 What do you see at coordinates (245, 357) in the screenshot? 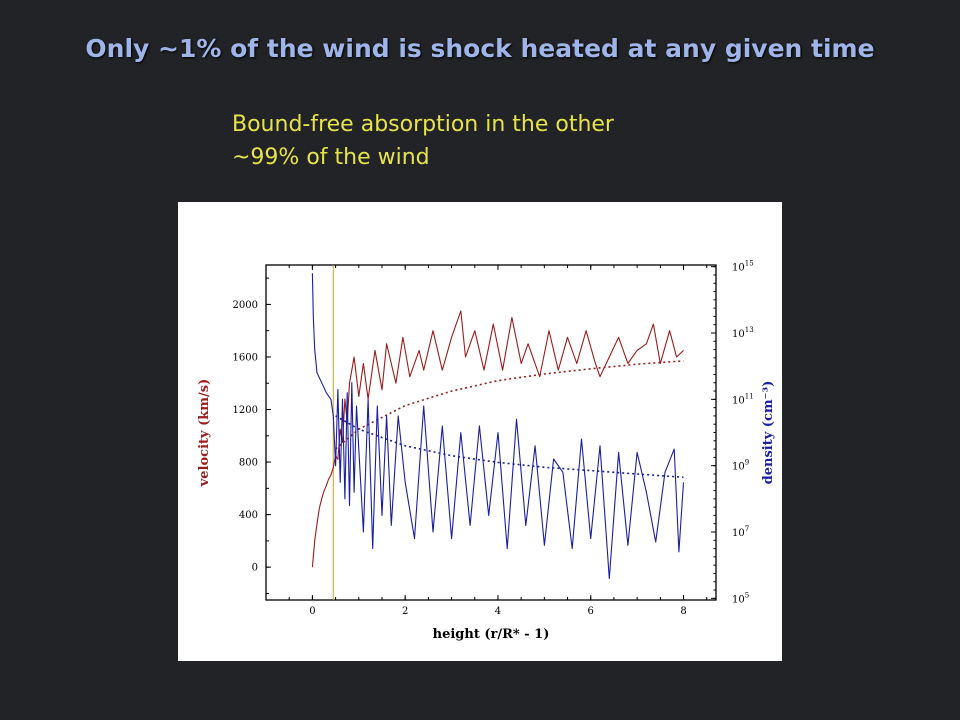
I see `y-tick-label: 1600` at bounding box center [245, 357].